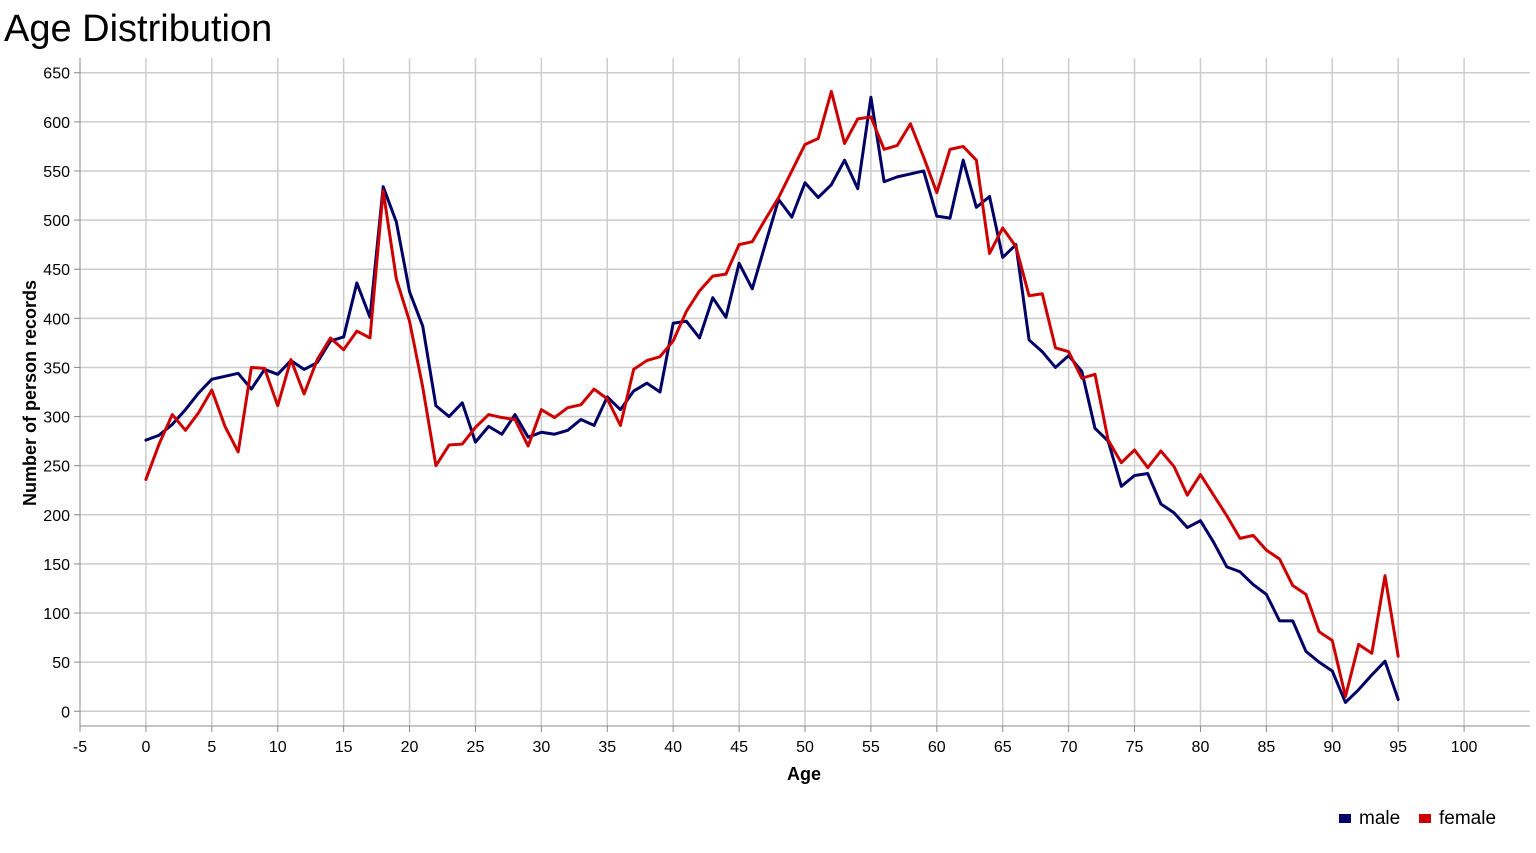  I want to click on y-tick-label: 650, so click(56, 74).